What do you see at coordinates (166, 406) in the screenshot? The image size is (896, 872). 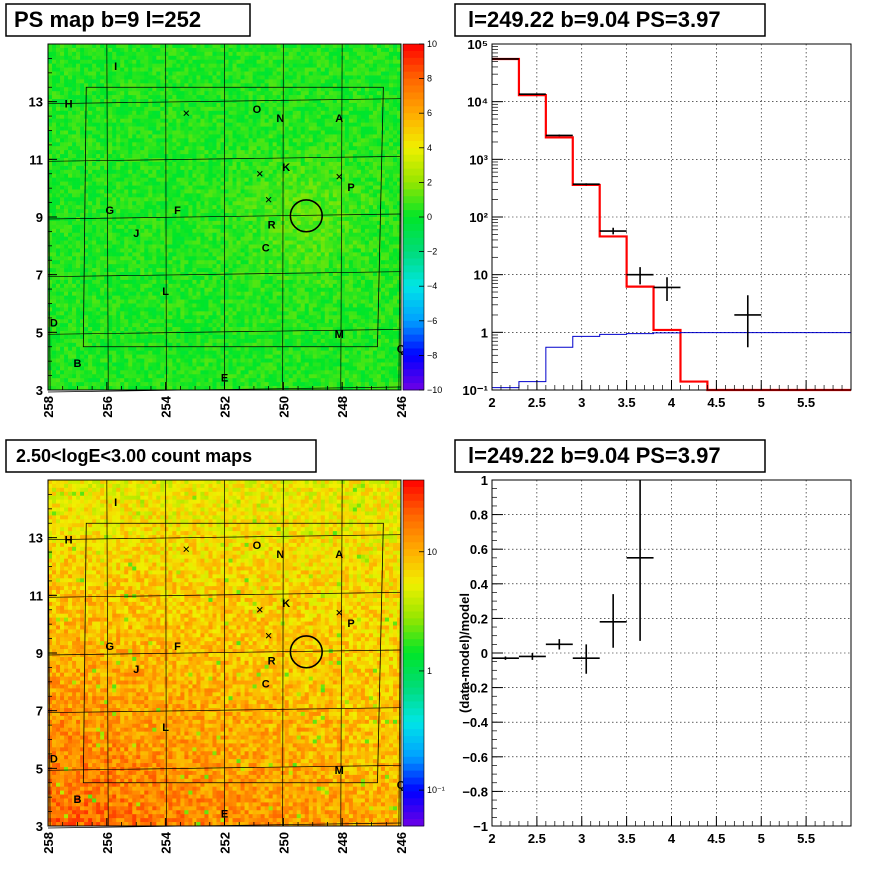 I see `x-tick-label: 254` at bounding box center [166, 406].